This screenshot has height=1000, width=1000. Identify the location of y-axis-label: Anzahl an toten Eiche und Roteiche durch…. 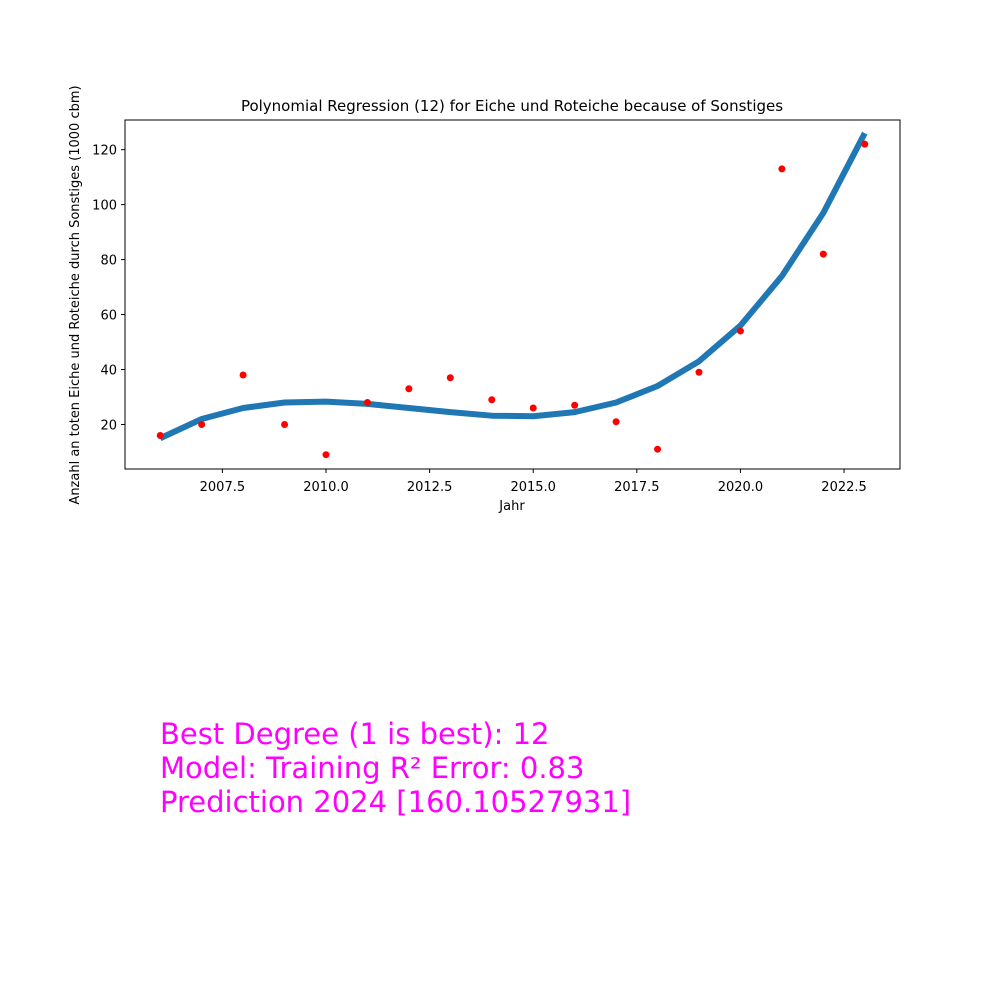
(75, 294).